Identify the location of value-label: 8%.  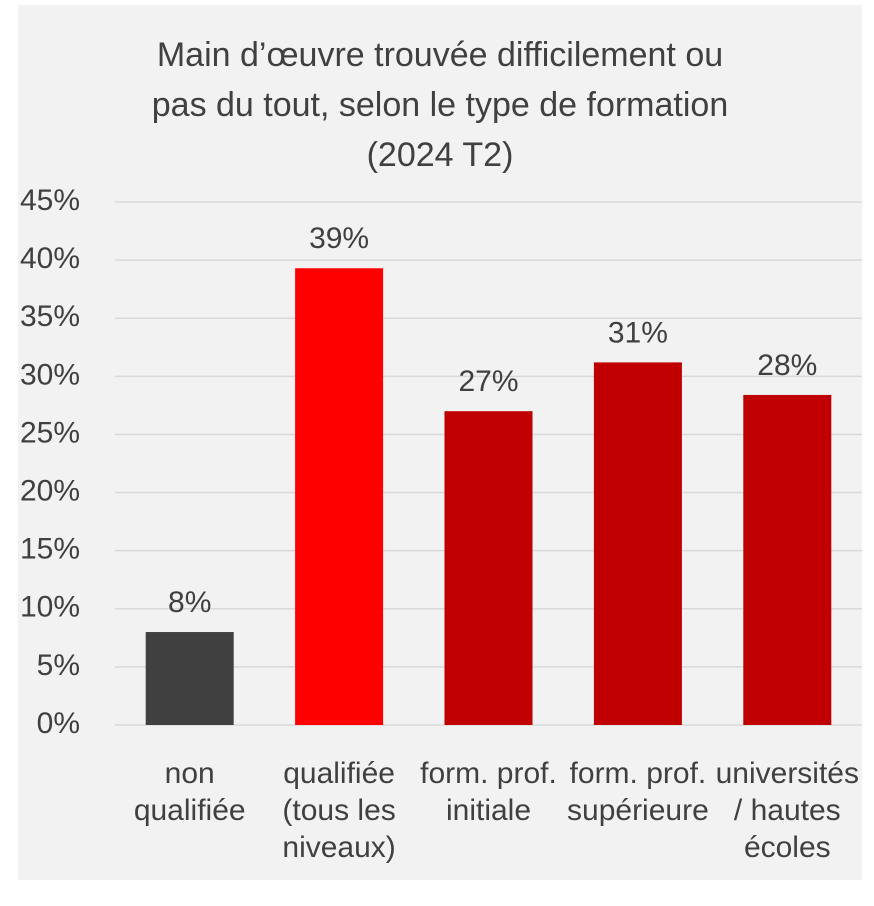
(189, 602).